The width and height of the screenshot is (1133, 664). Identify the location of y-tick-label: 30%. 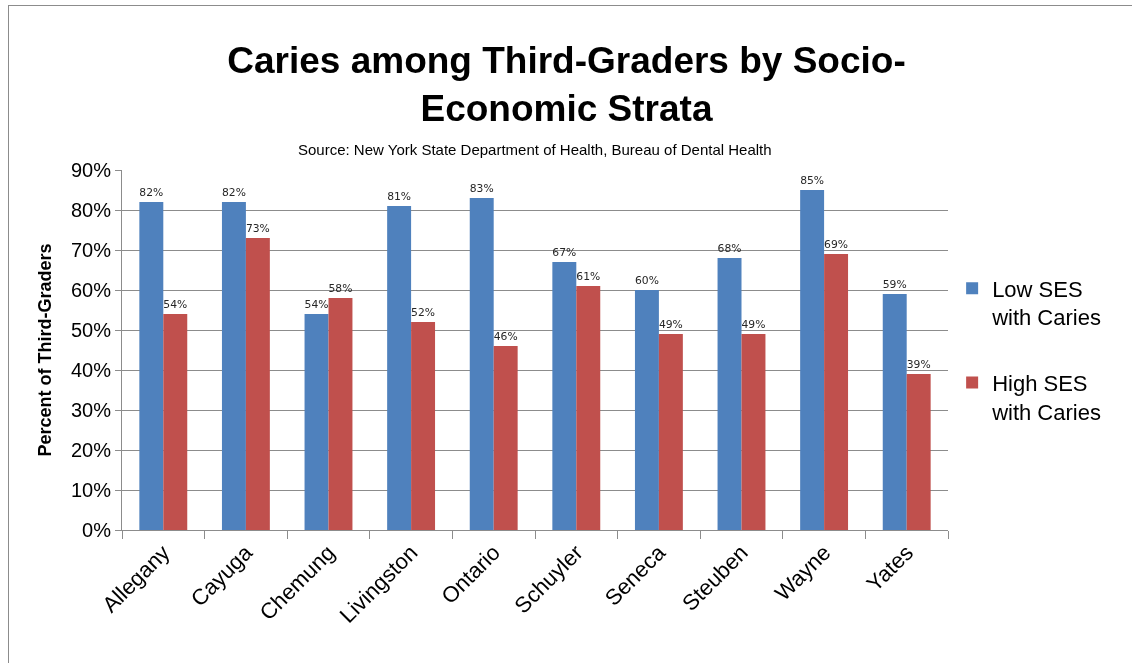
(91, 410).